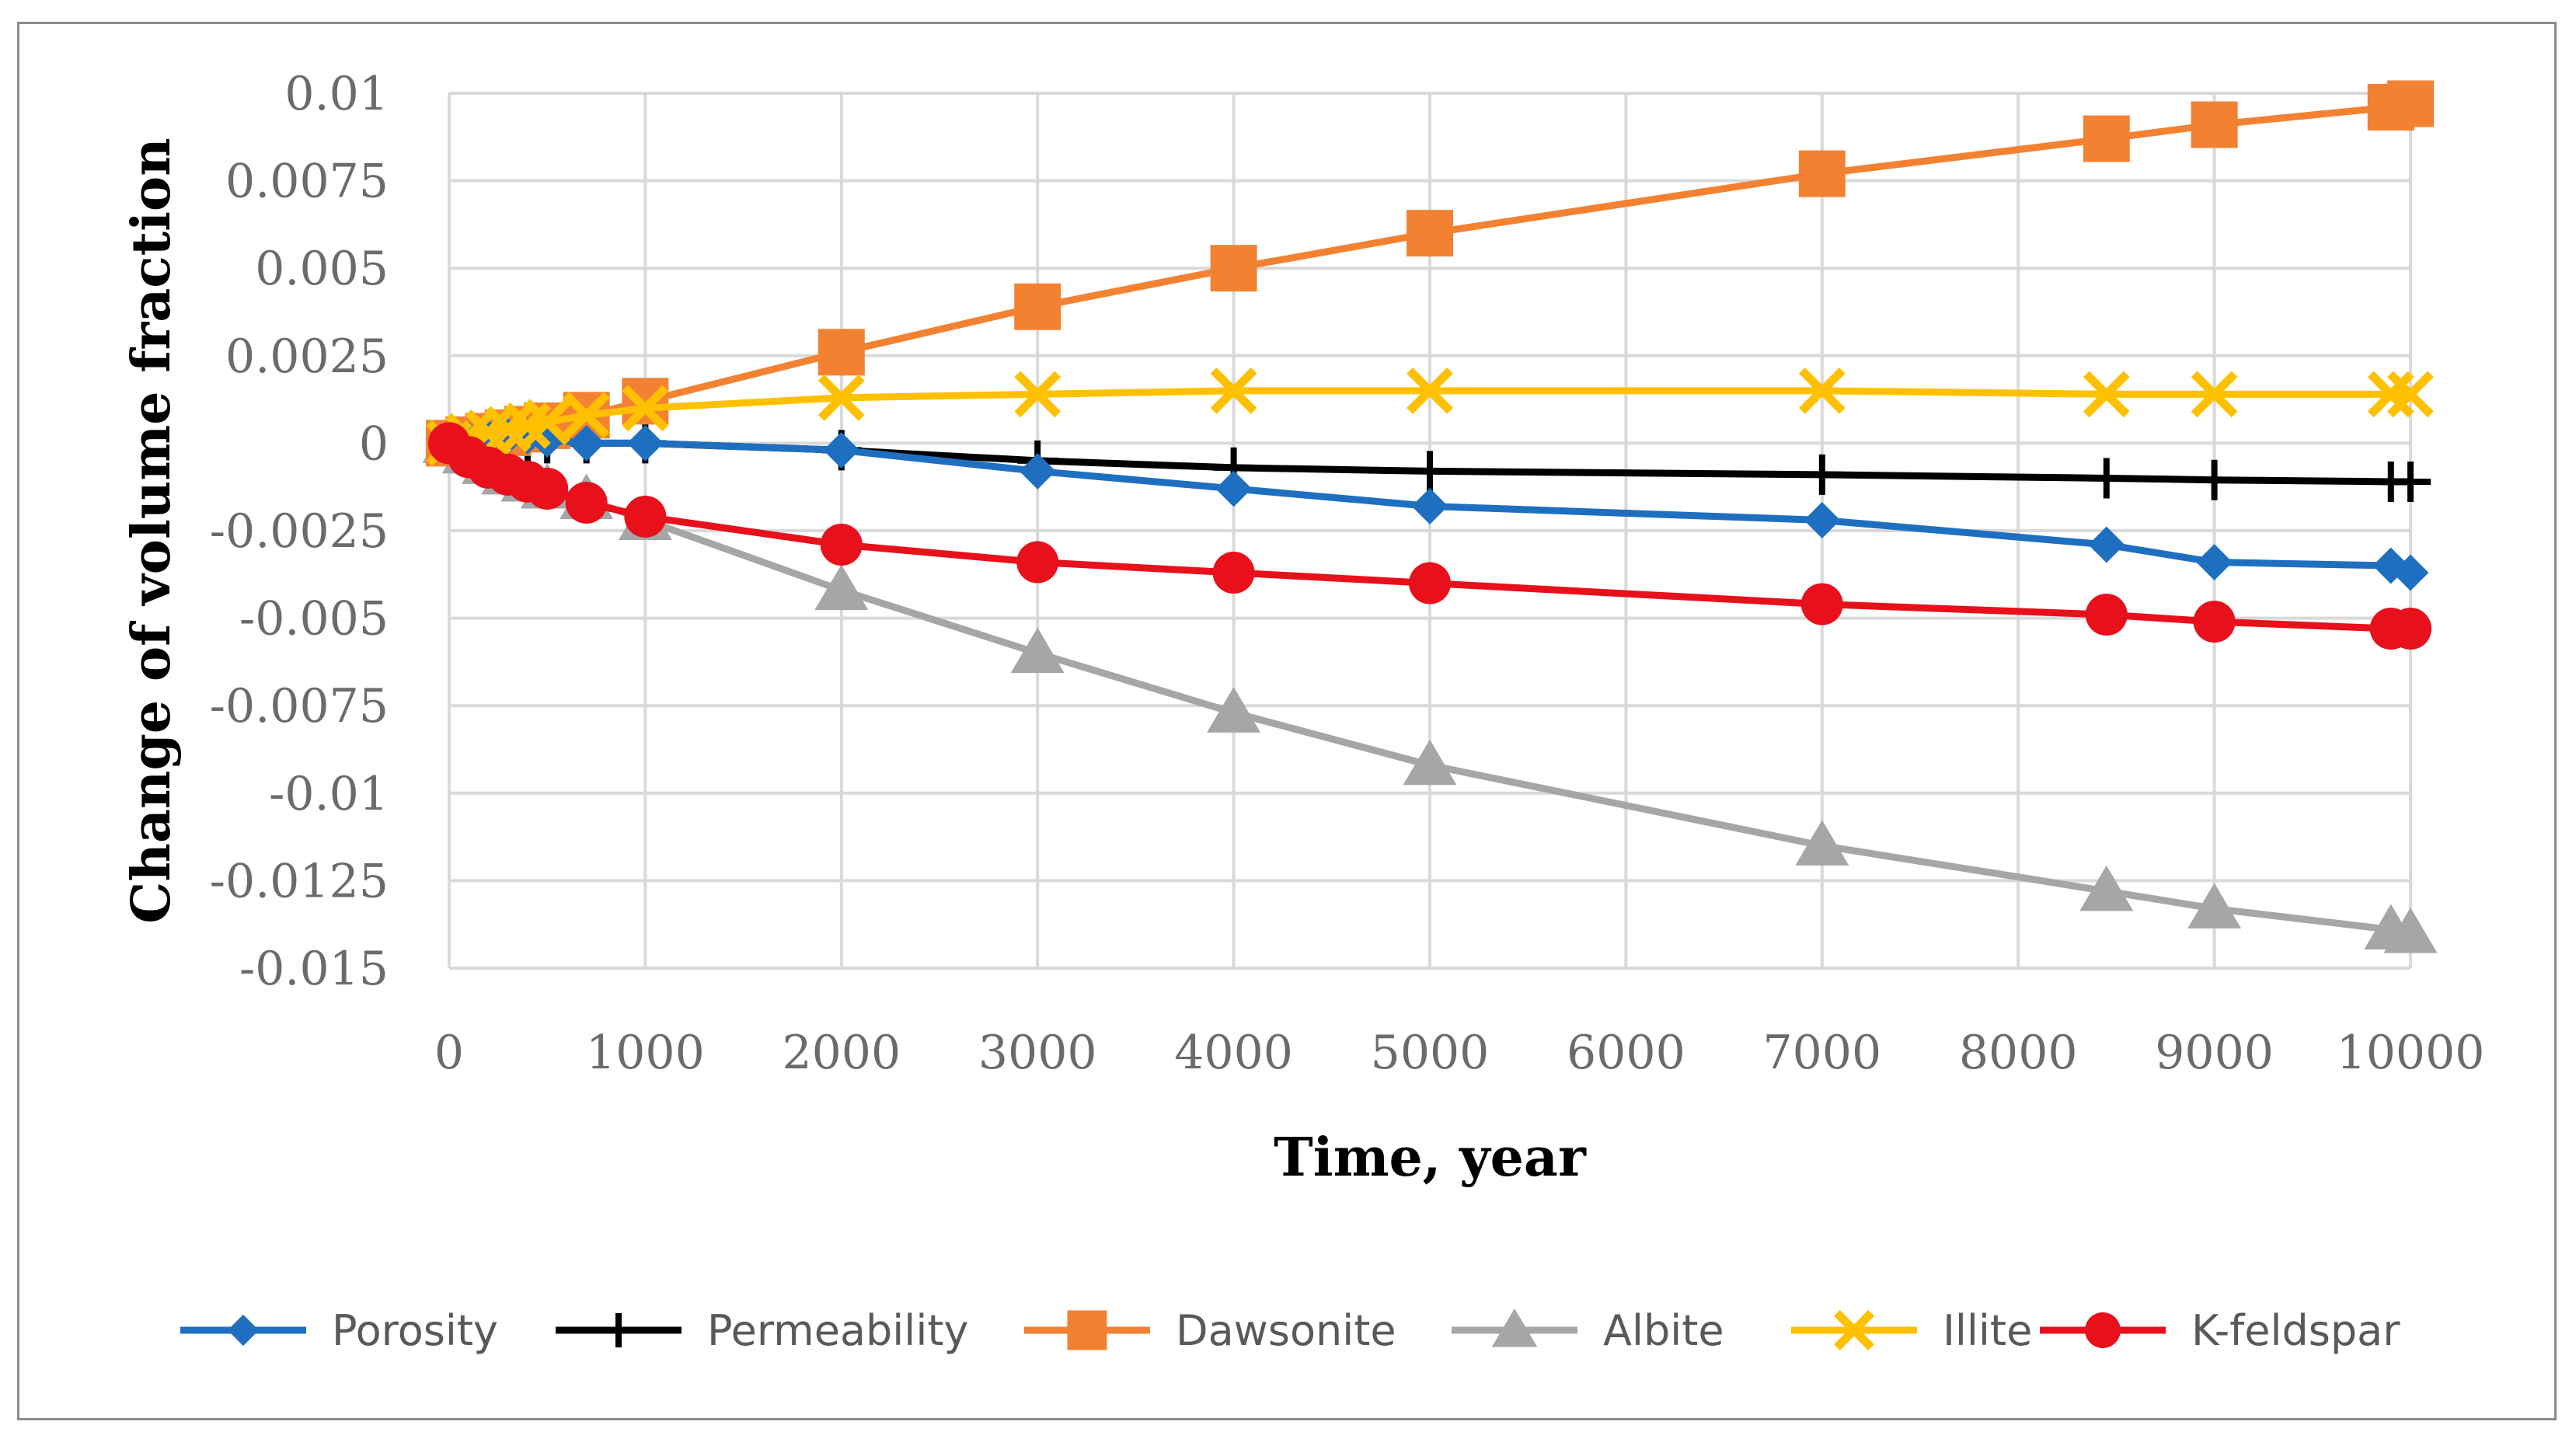 The image size is (2576, 1446). Describe the element at coordinates (299, 881) in the screenshot. I see `y-tick-label: -0.0125` at that location.